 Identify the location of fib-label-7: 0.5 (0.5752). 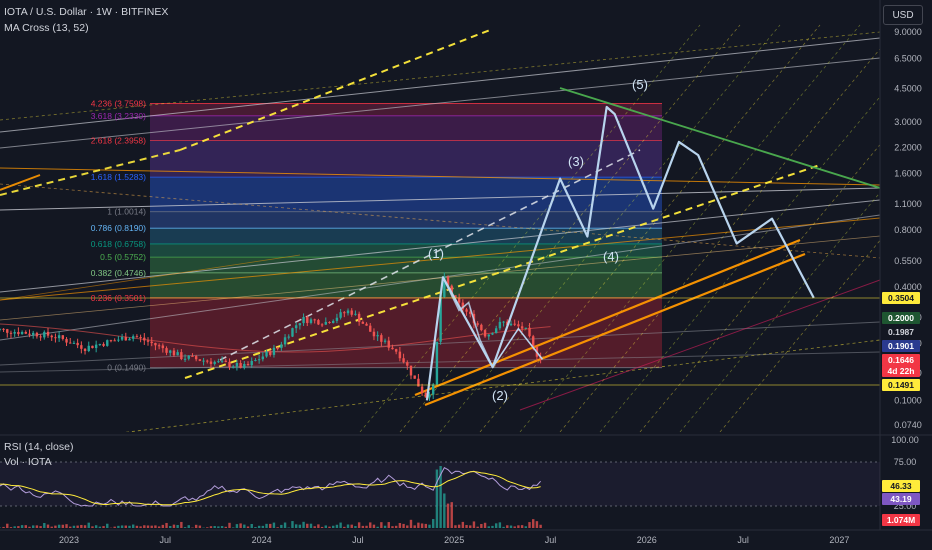
(123, 257).